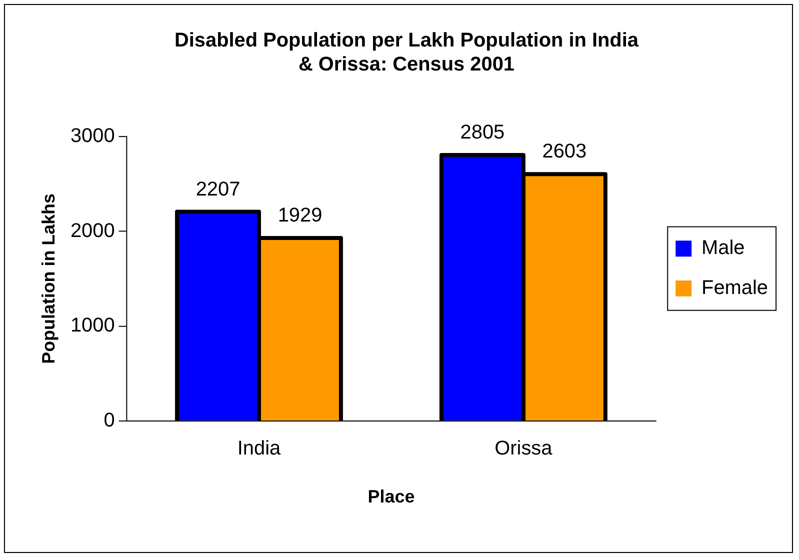 The width and height of the screenshot is (799, 560). I want to click on x-tick-label: Orissa, so click(524, 448).